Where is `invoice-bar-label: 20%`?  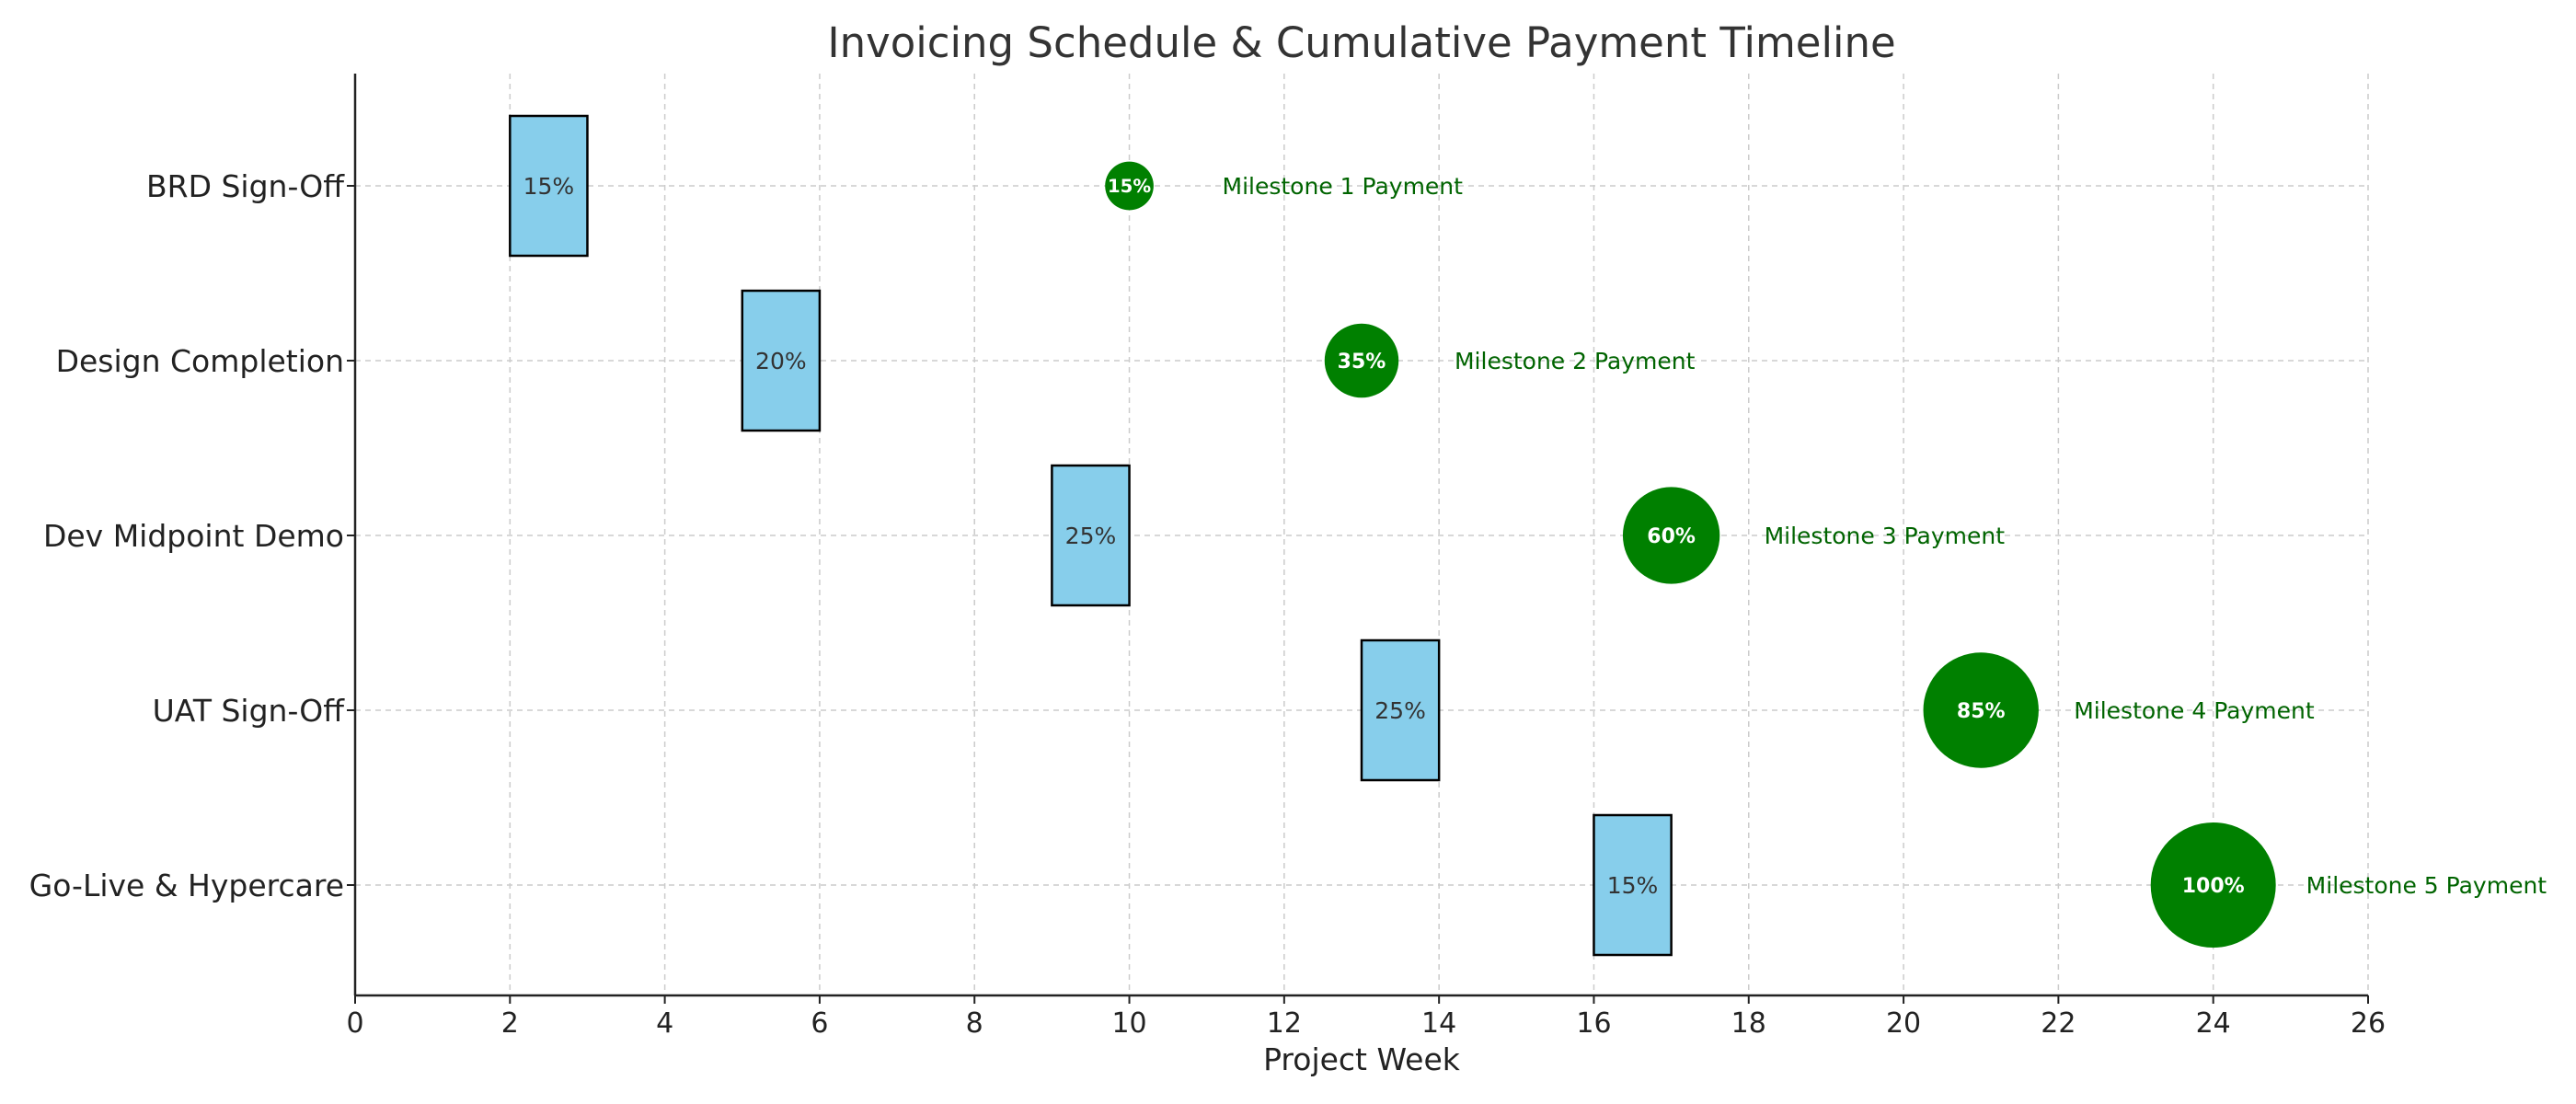 invoice-bar-label: 20% is located at coordinates (781, 361).